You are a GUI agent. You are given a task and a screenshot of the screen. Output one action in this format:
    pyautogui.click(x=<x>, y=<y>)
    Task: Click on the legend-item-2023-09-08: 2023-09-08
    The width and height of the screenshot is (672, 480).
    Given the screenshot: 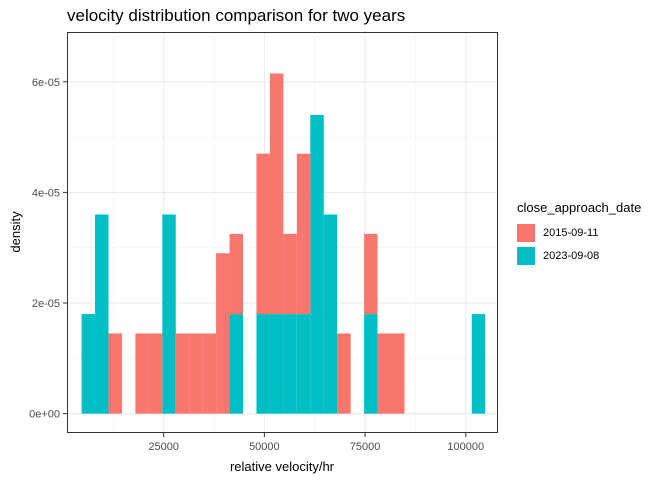 What is the action you would take?
    pyautogui.click(x=579, y=255)
    